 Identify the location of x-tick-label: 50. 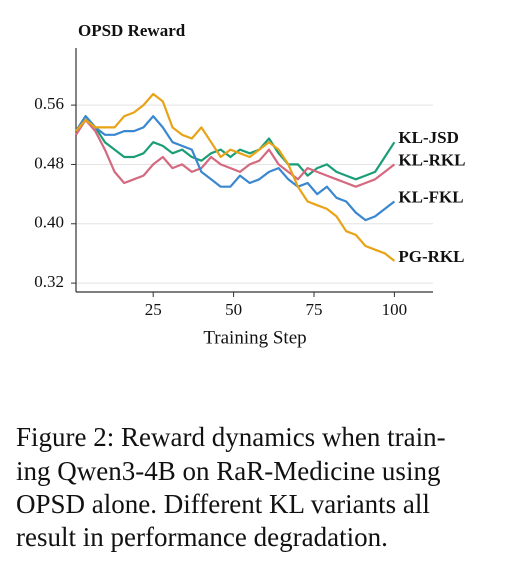
(233, 309).